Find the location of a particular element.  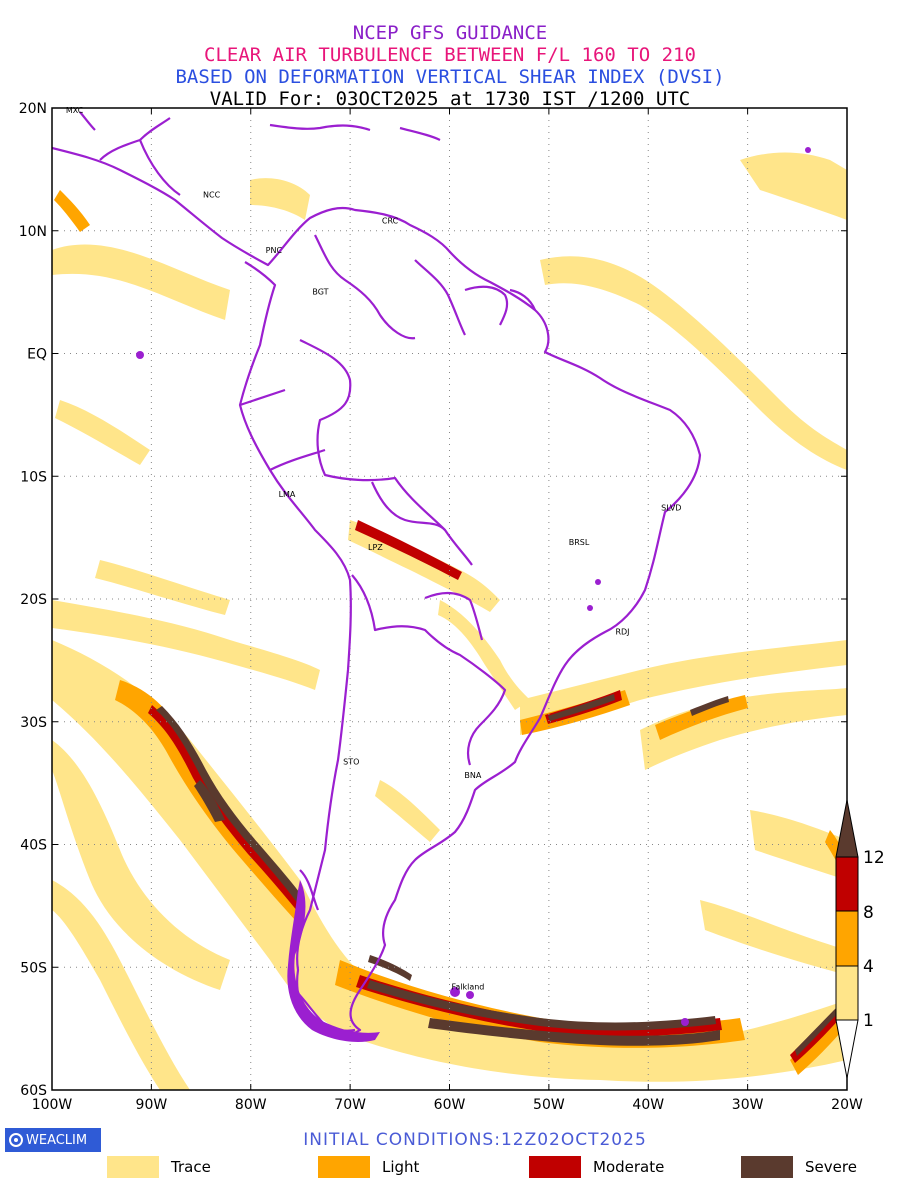

legend-item-severe: Severe is located at coordinates (799, 1167).